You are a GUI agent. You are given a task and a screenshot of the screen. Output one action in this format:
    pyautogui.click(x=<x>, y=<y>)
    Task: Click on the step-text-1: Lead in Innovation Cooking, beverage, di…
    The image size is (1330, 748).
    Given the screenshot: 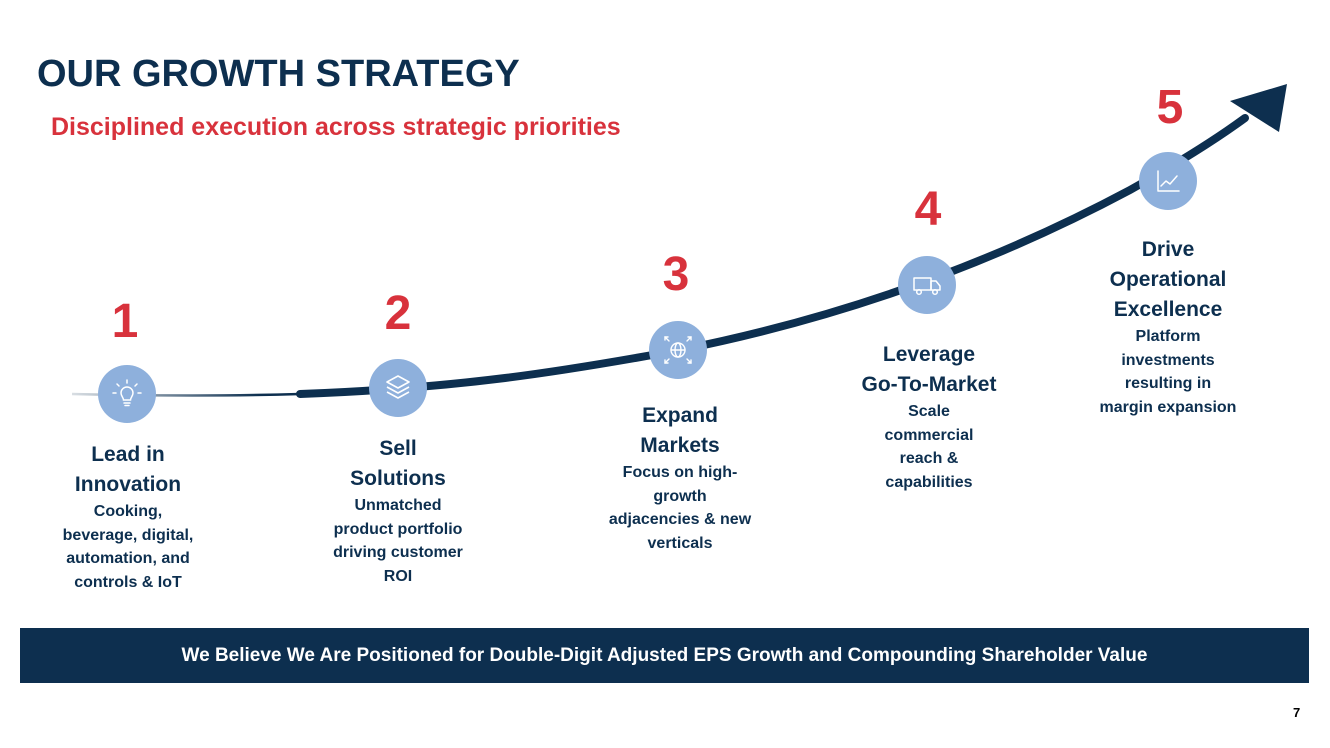 What is the action you would take?
    pyautogui.click(x=128, y=517)
    